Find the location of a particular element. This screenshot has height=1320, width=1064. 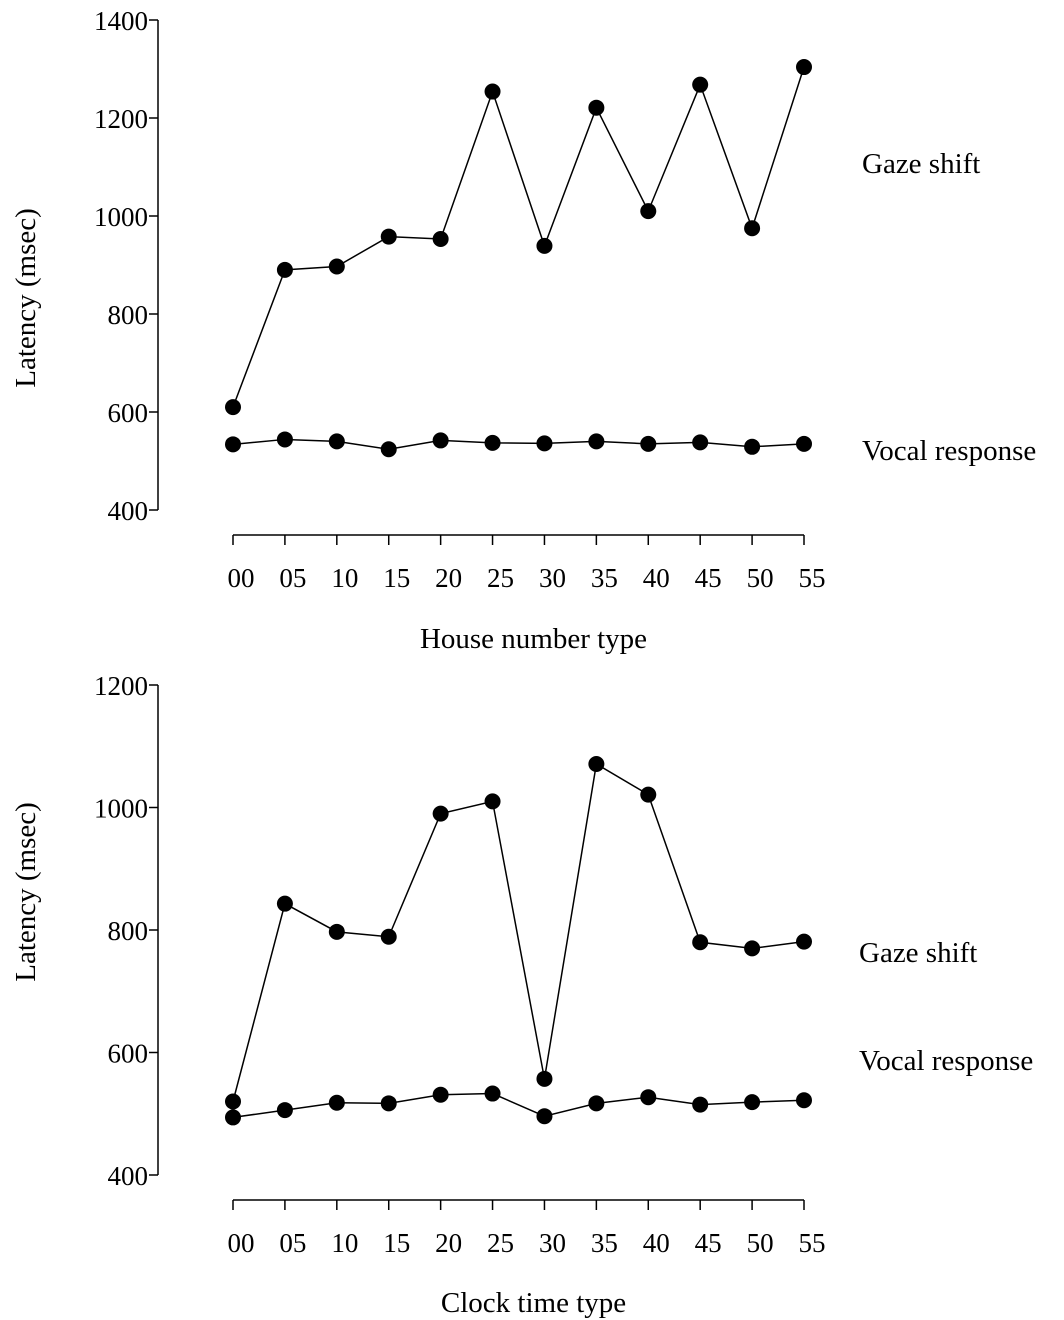

x-axis-label: Clock time type is located at coordinates (533, 1303).